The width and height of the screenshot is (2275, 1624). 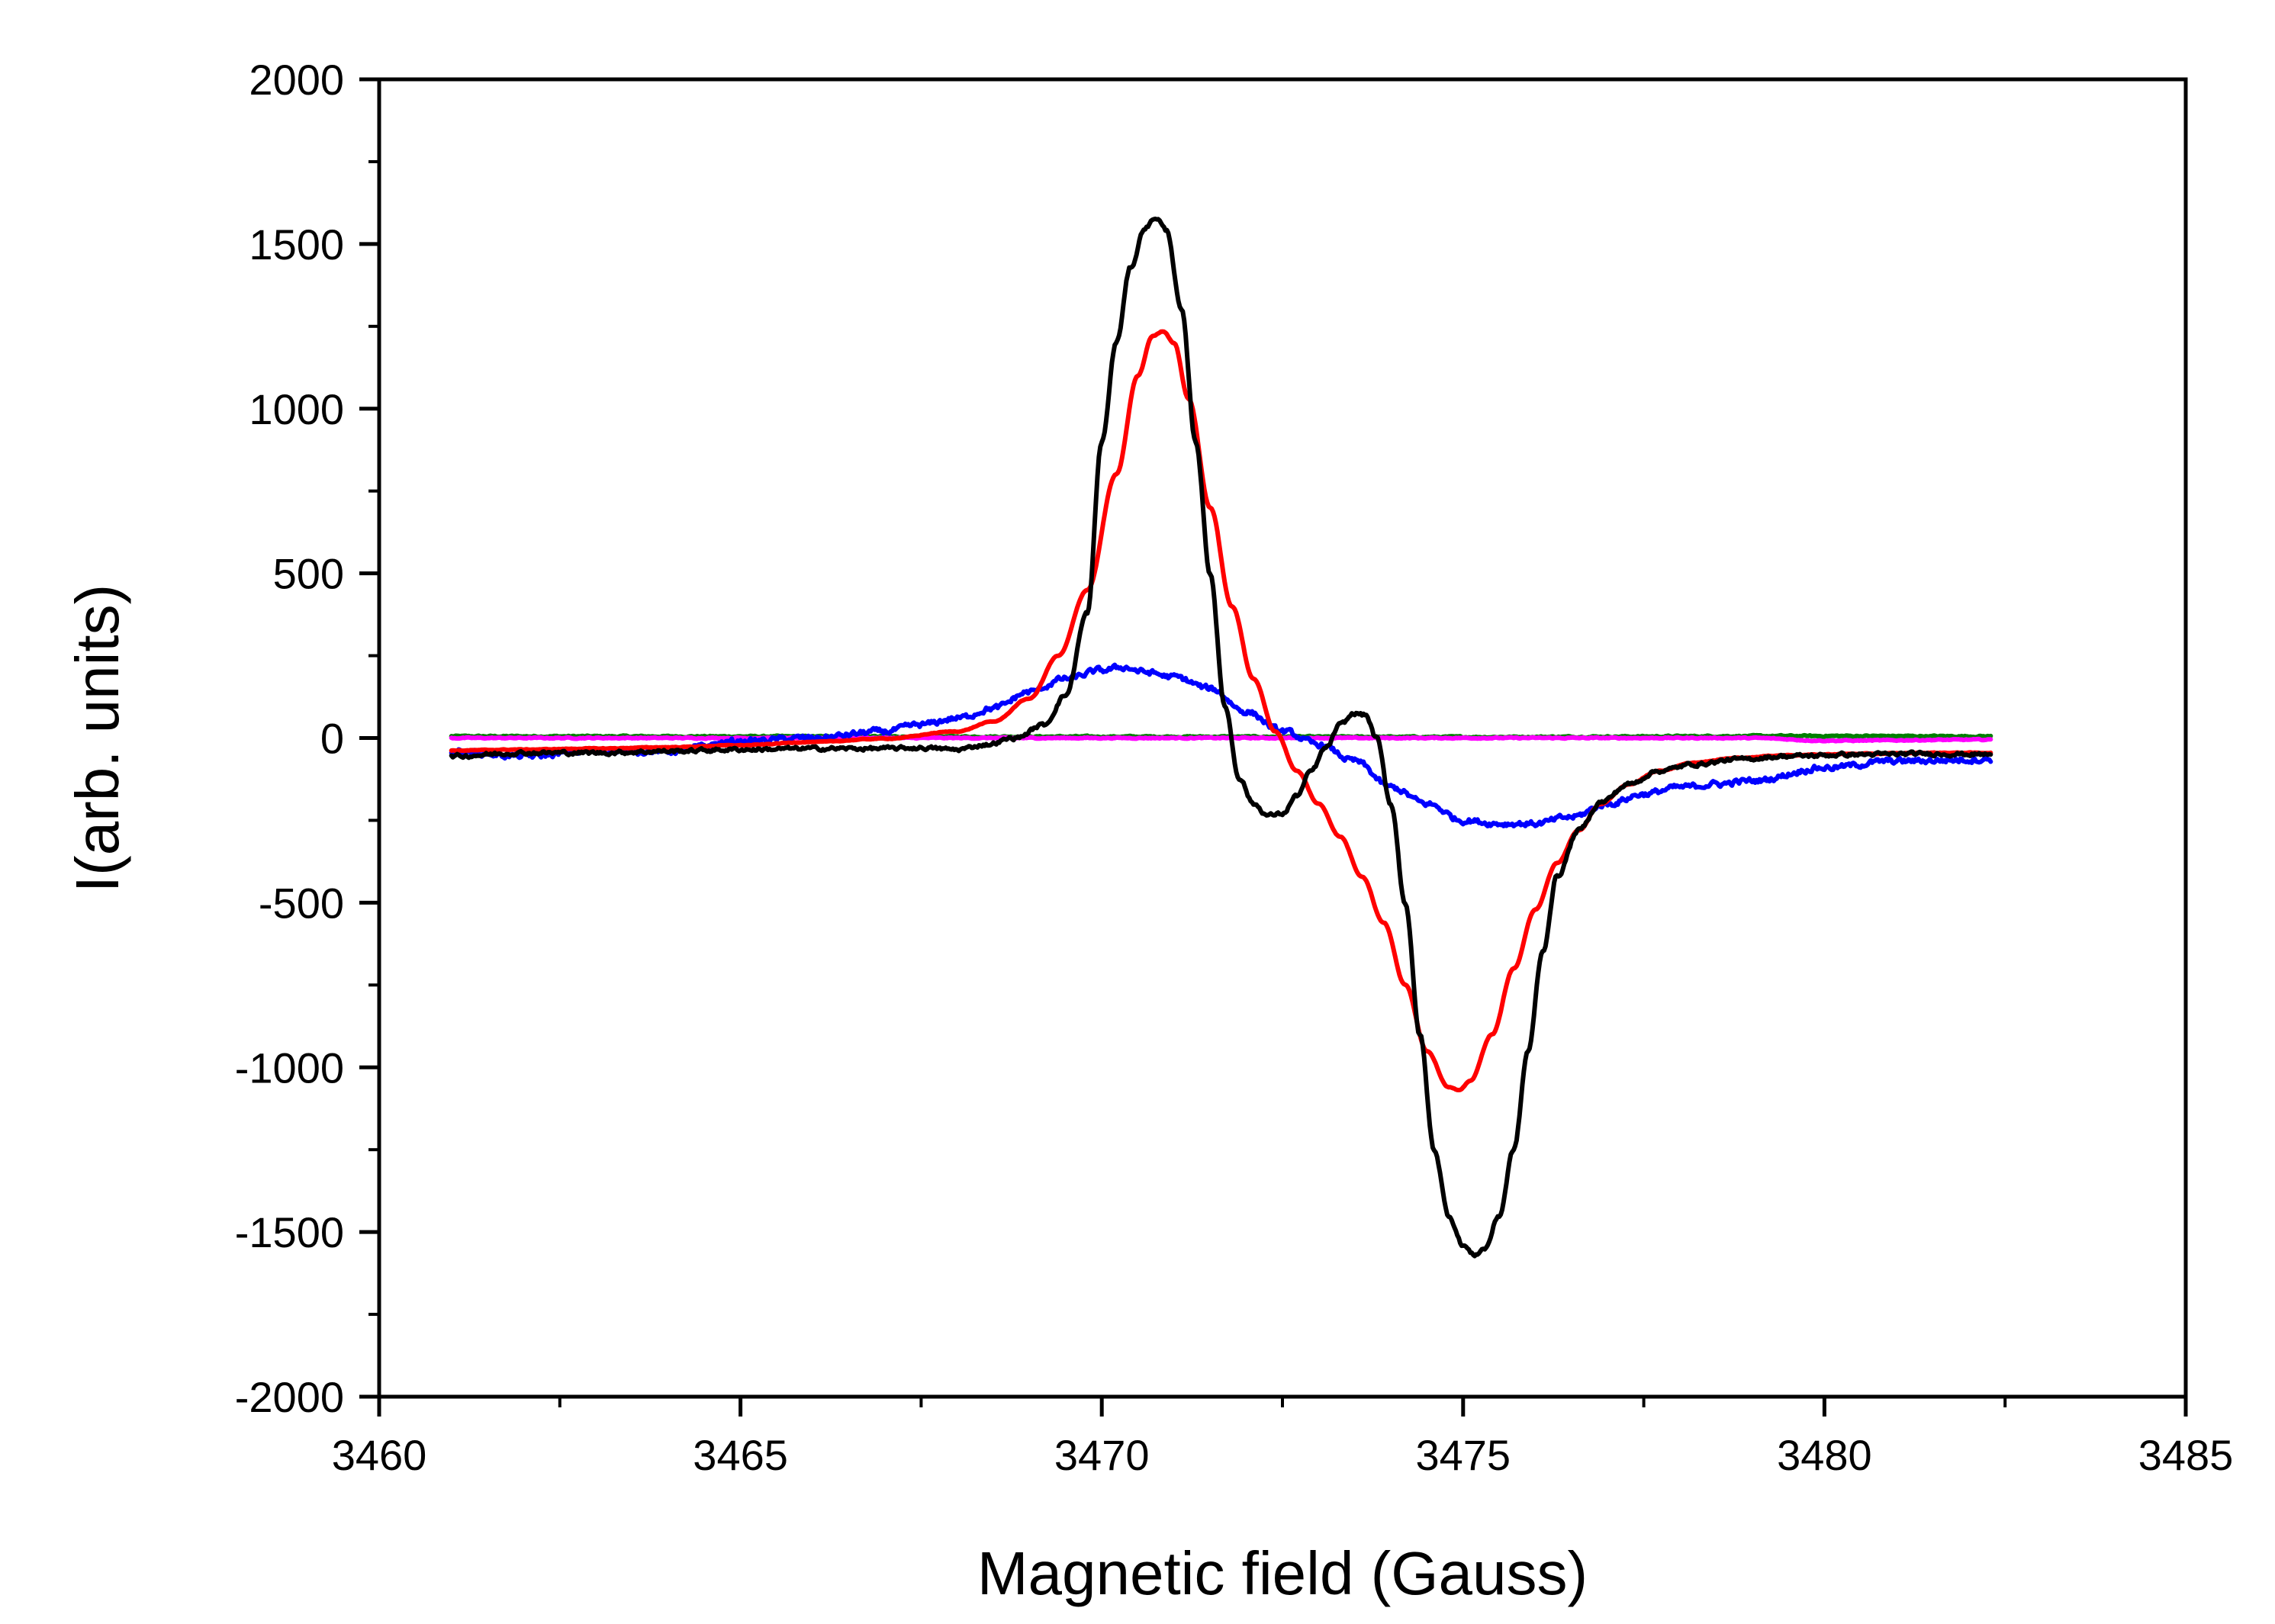 I want to click on y-tick-label: 1000, so click(x=296, y=409).